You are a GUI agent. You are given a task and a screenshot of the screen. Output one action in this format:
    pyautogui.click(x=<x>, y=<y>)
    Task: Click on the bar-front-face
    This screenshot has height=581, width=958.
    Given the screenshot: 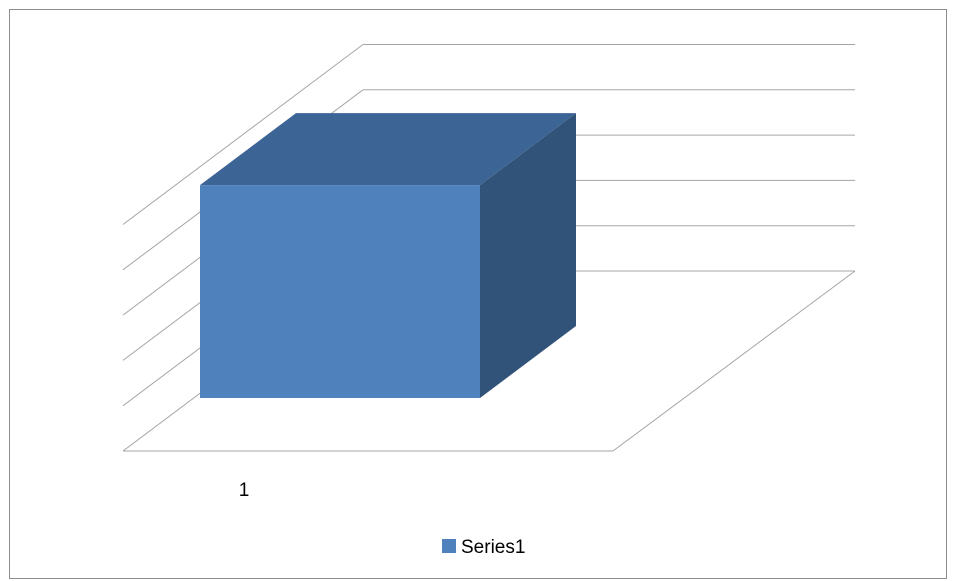 What is the action you would take?
    pyautogui.click(x=340, y=291)
    